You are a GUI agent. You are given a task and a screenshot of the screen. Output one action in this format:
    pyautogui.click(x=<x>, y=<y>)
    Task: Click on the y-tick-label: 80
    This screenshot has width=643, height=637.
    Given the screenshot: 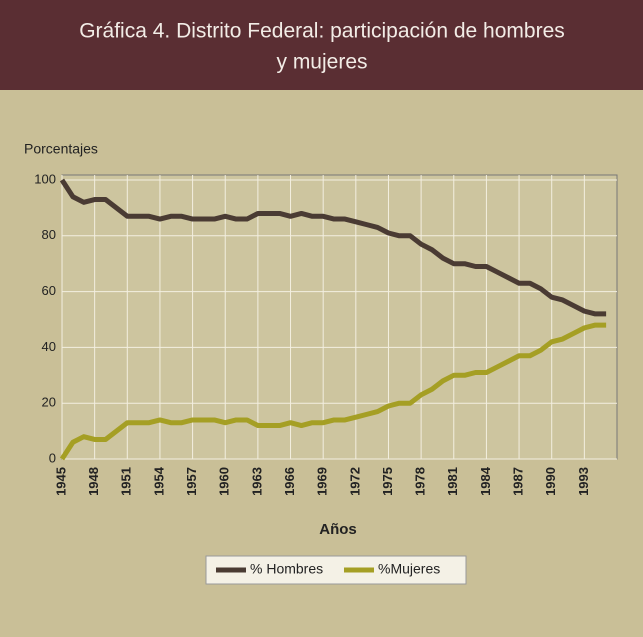 What is the action you would take?
    pyautogui.click(x=49, y=234)
    